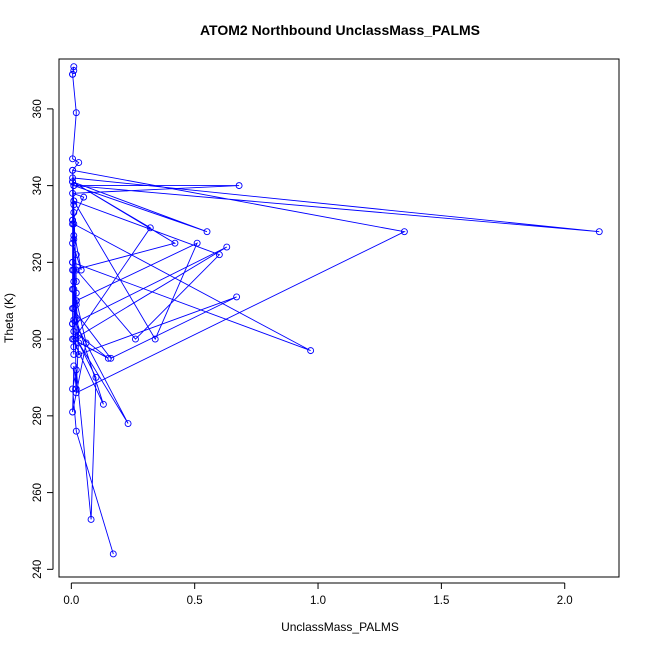  I want to click on chart-title: ATOM2 Northbound UnclassMass_PALMS, so click(340, 30).